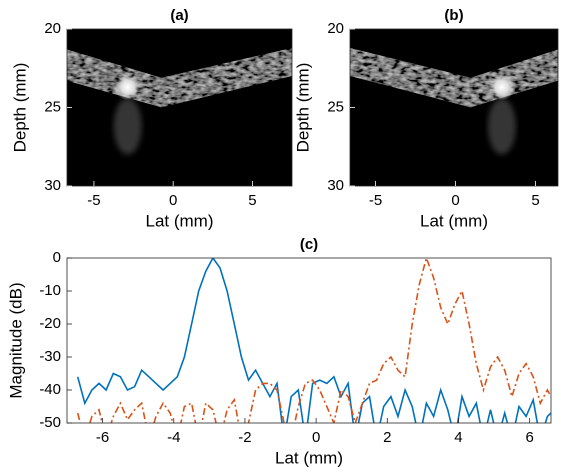  Describe the element at coordinates (453, 15) in the screenshot. I see `chart-title: (b)` at that location.